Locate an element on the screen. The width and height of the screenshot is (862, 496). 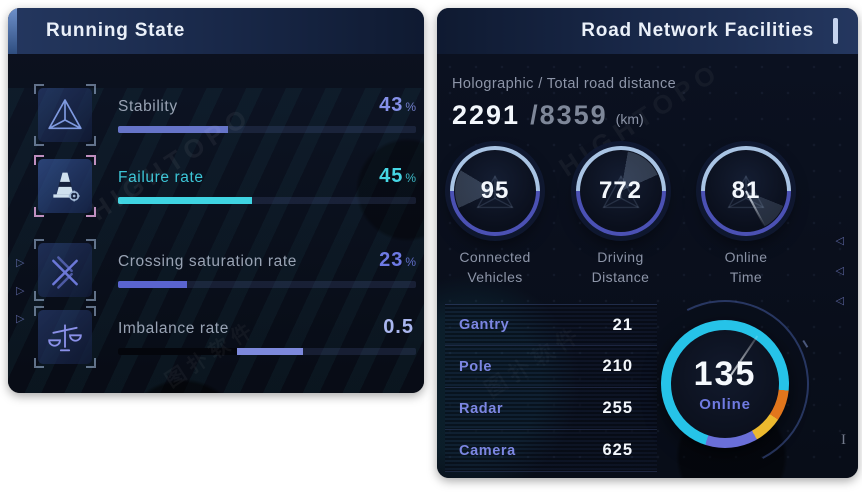
facility-label: Camera is located at coordinates (487, 450).